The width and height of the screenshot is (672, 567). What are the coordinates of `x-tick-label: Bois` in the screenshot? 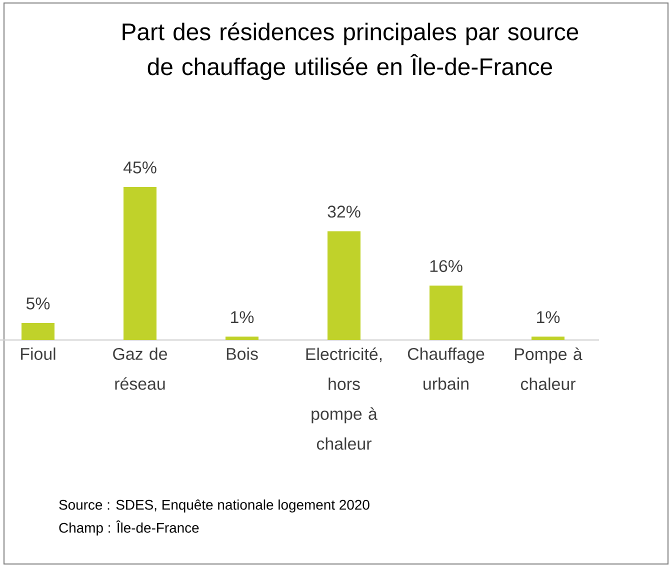 It's located at (242, 354).